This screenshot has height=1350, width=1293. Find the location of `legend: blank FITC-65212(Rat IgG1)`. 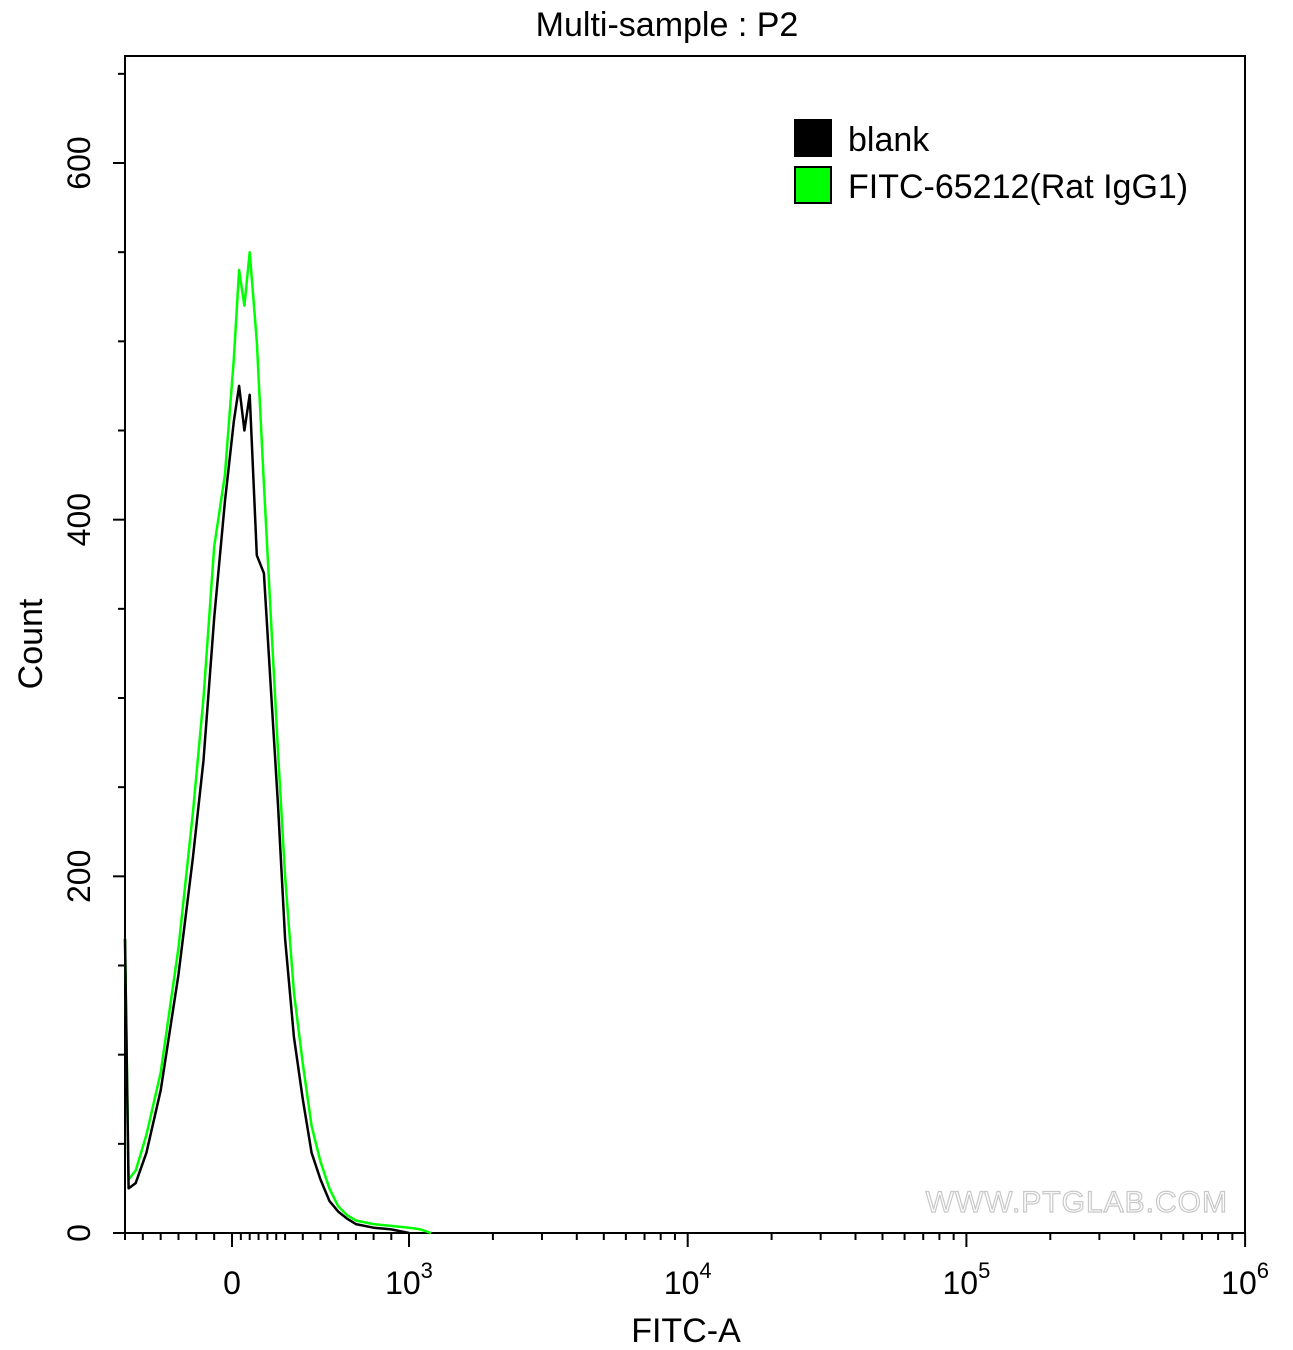

legend: blank FITC-65212(Rat IgG1) is located at coordinates (991, 162).